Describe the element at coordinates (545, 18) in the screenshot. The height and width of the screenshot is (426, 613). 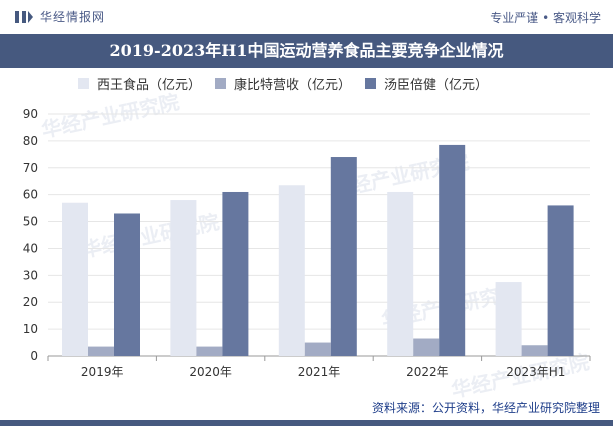
I see `tagline: 专业严谨 • 客观科学` at that location.